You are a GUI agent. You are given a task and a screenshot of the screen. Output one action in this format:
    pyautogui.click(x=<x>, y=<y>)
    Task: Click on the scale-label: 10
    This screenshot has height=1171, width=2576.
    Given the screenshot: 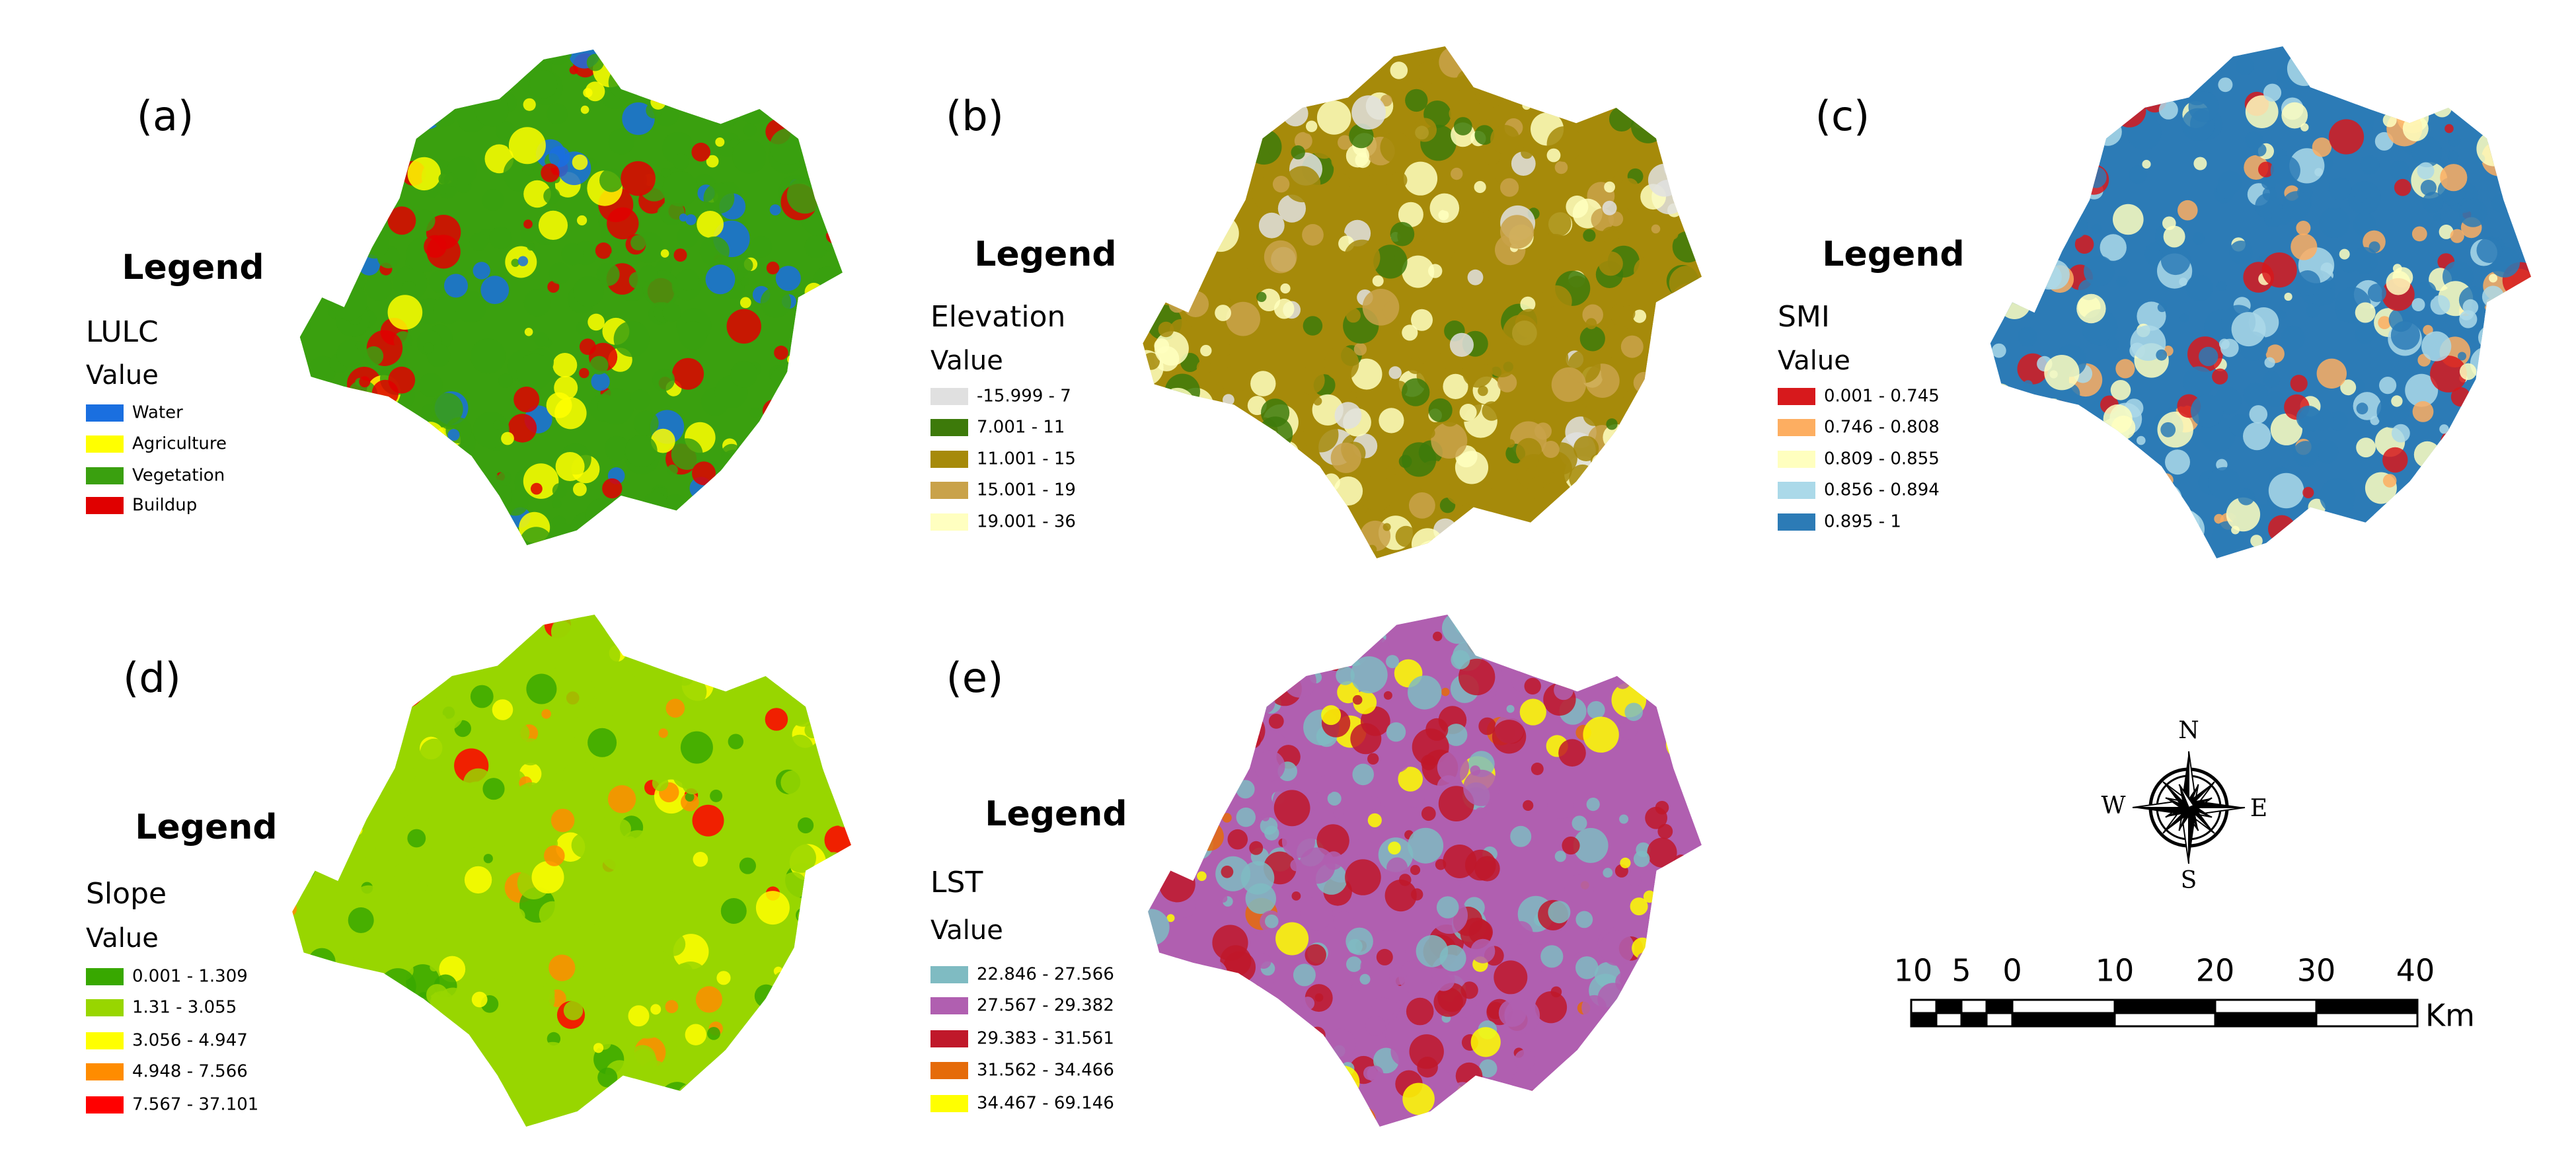 What is the action you would take?
    pyautogui.click(x=1914, y=971)
    